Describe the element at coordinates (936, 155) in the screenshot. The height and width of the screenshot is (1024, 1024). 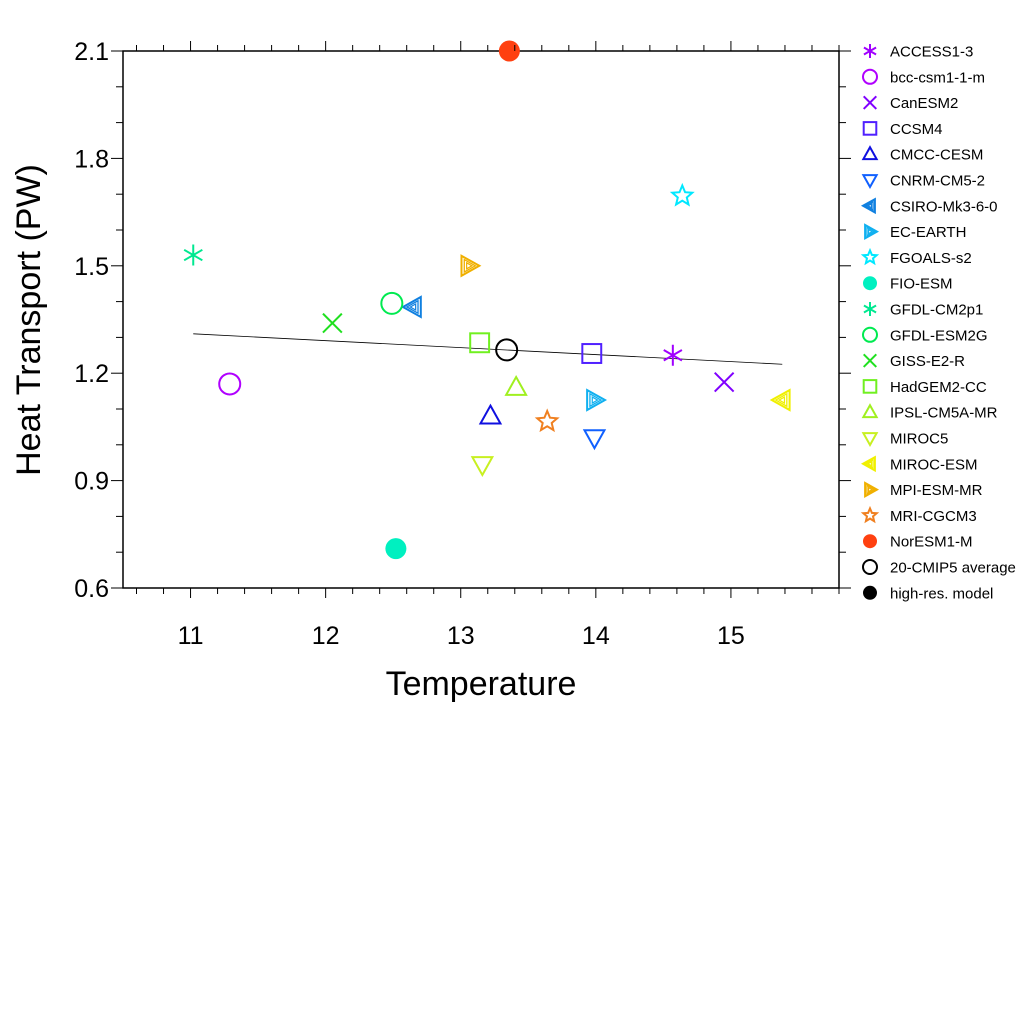
I see `legend-label: CMCC-CESM` at that location.